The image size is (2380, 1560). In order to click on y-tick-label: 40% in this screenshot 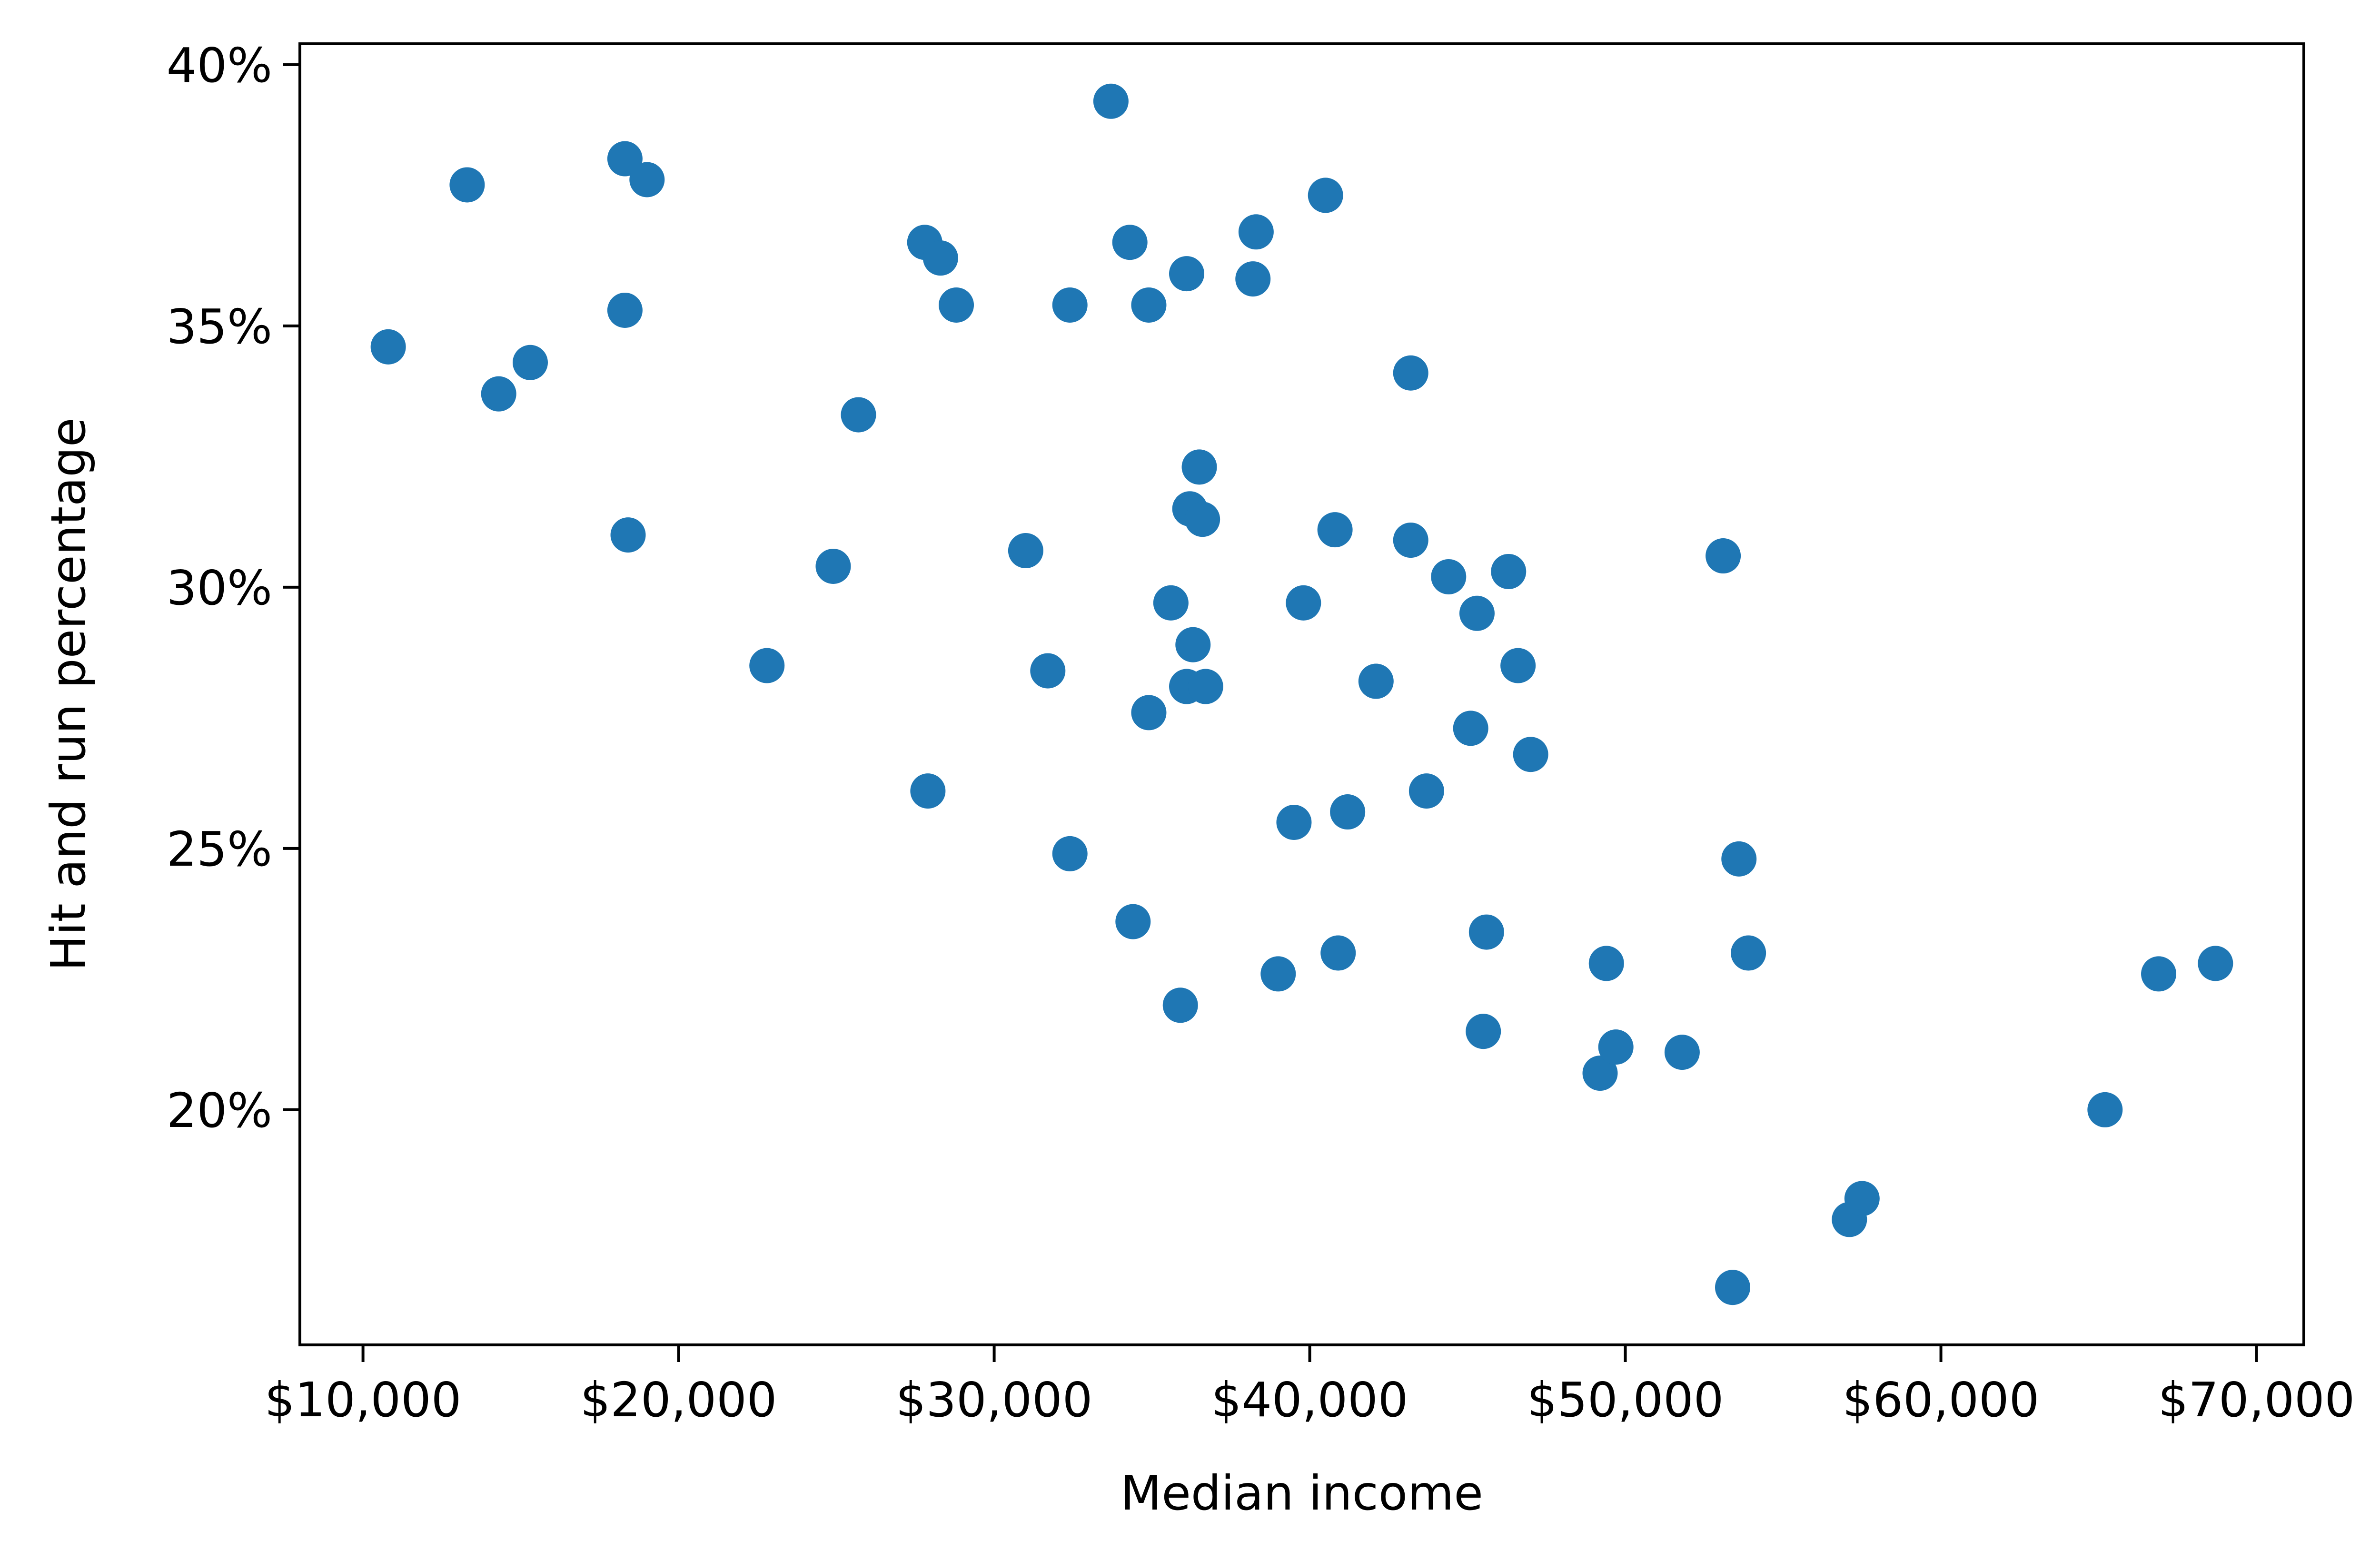, I will do `click(219, 65)`.